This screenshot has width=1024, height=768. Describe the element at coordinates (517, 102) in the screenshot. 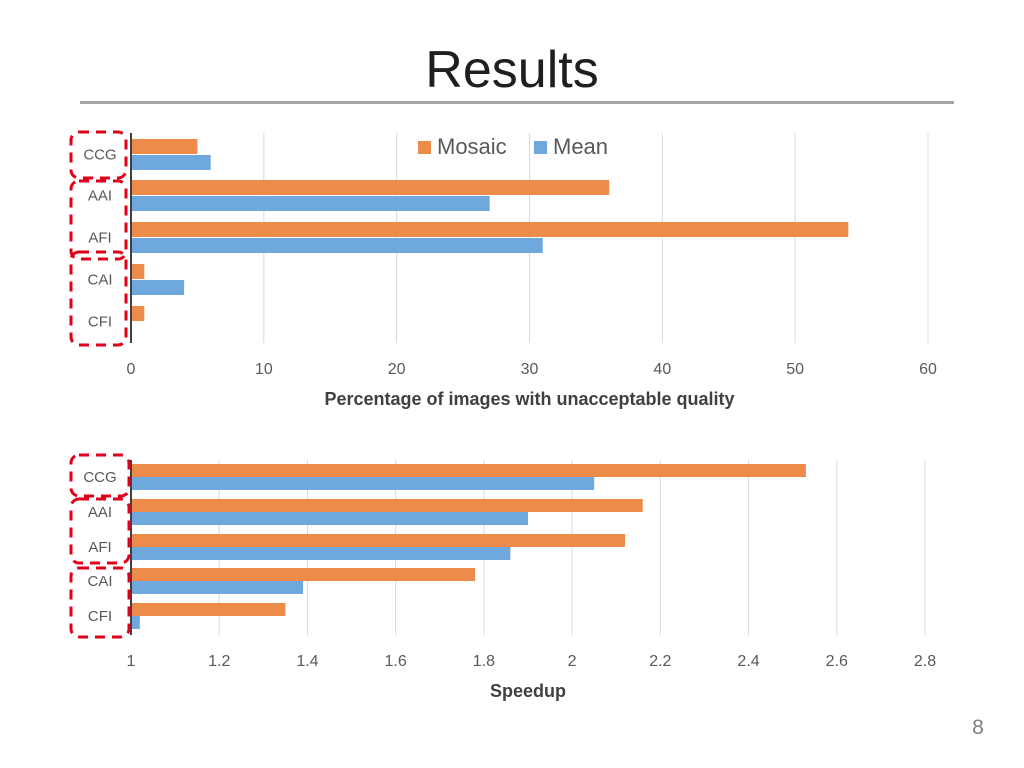

I see `title-divider` at that location.